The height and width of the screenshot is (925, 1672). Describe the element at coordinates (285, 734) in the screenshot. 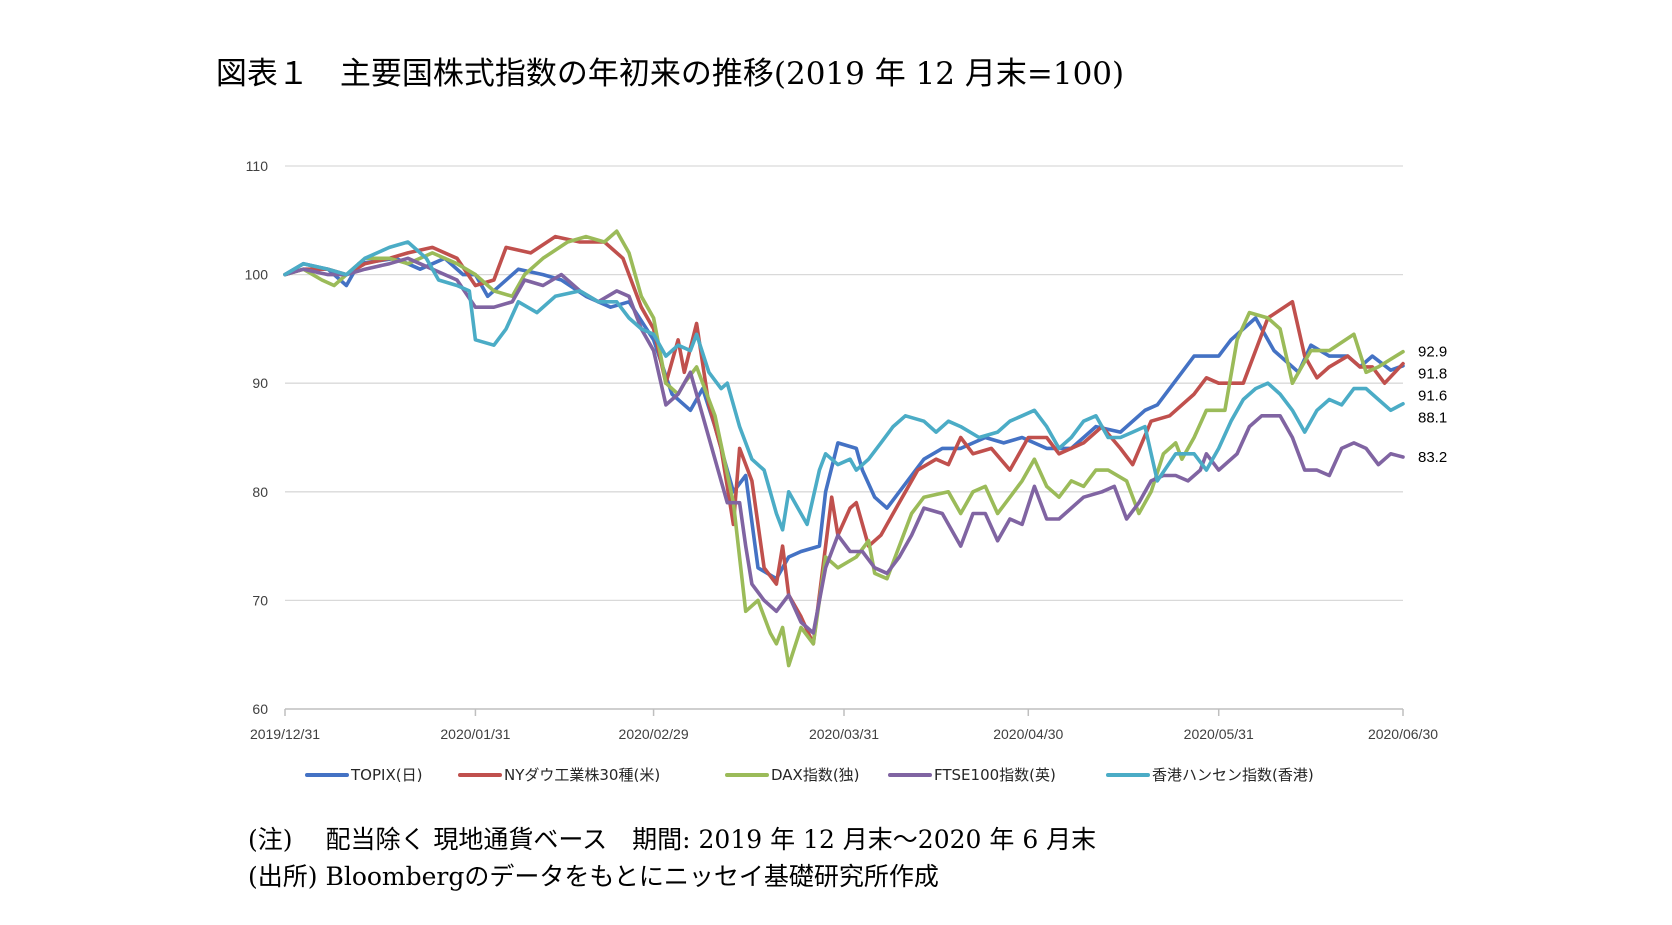

I see `x-tick-label: 2019/12/31` at that location.